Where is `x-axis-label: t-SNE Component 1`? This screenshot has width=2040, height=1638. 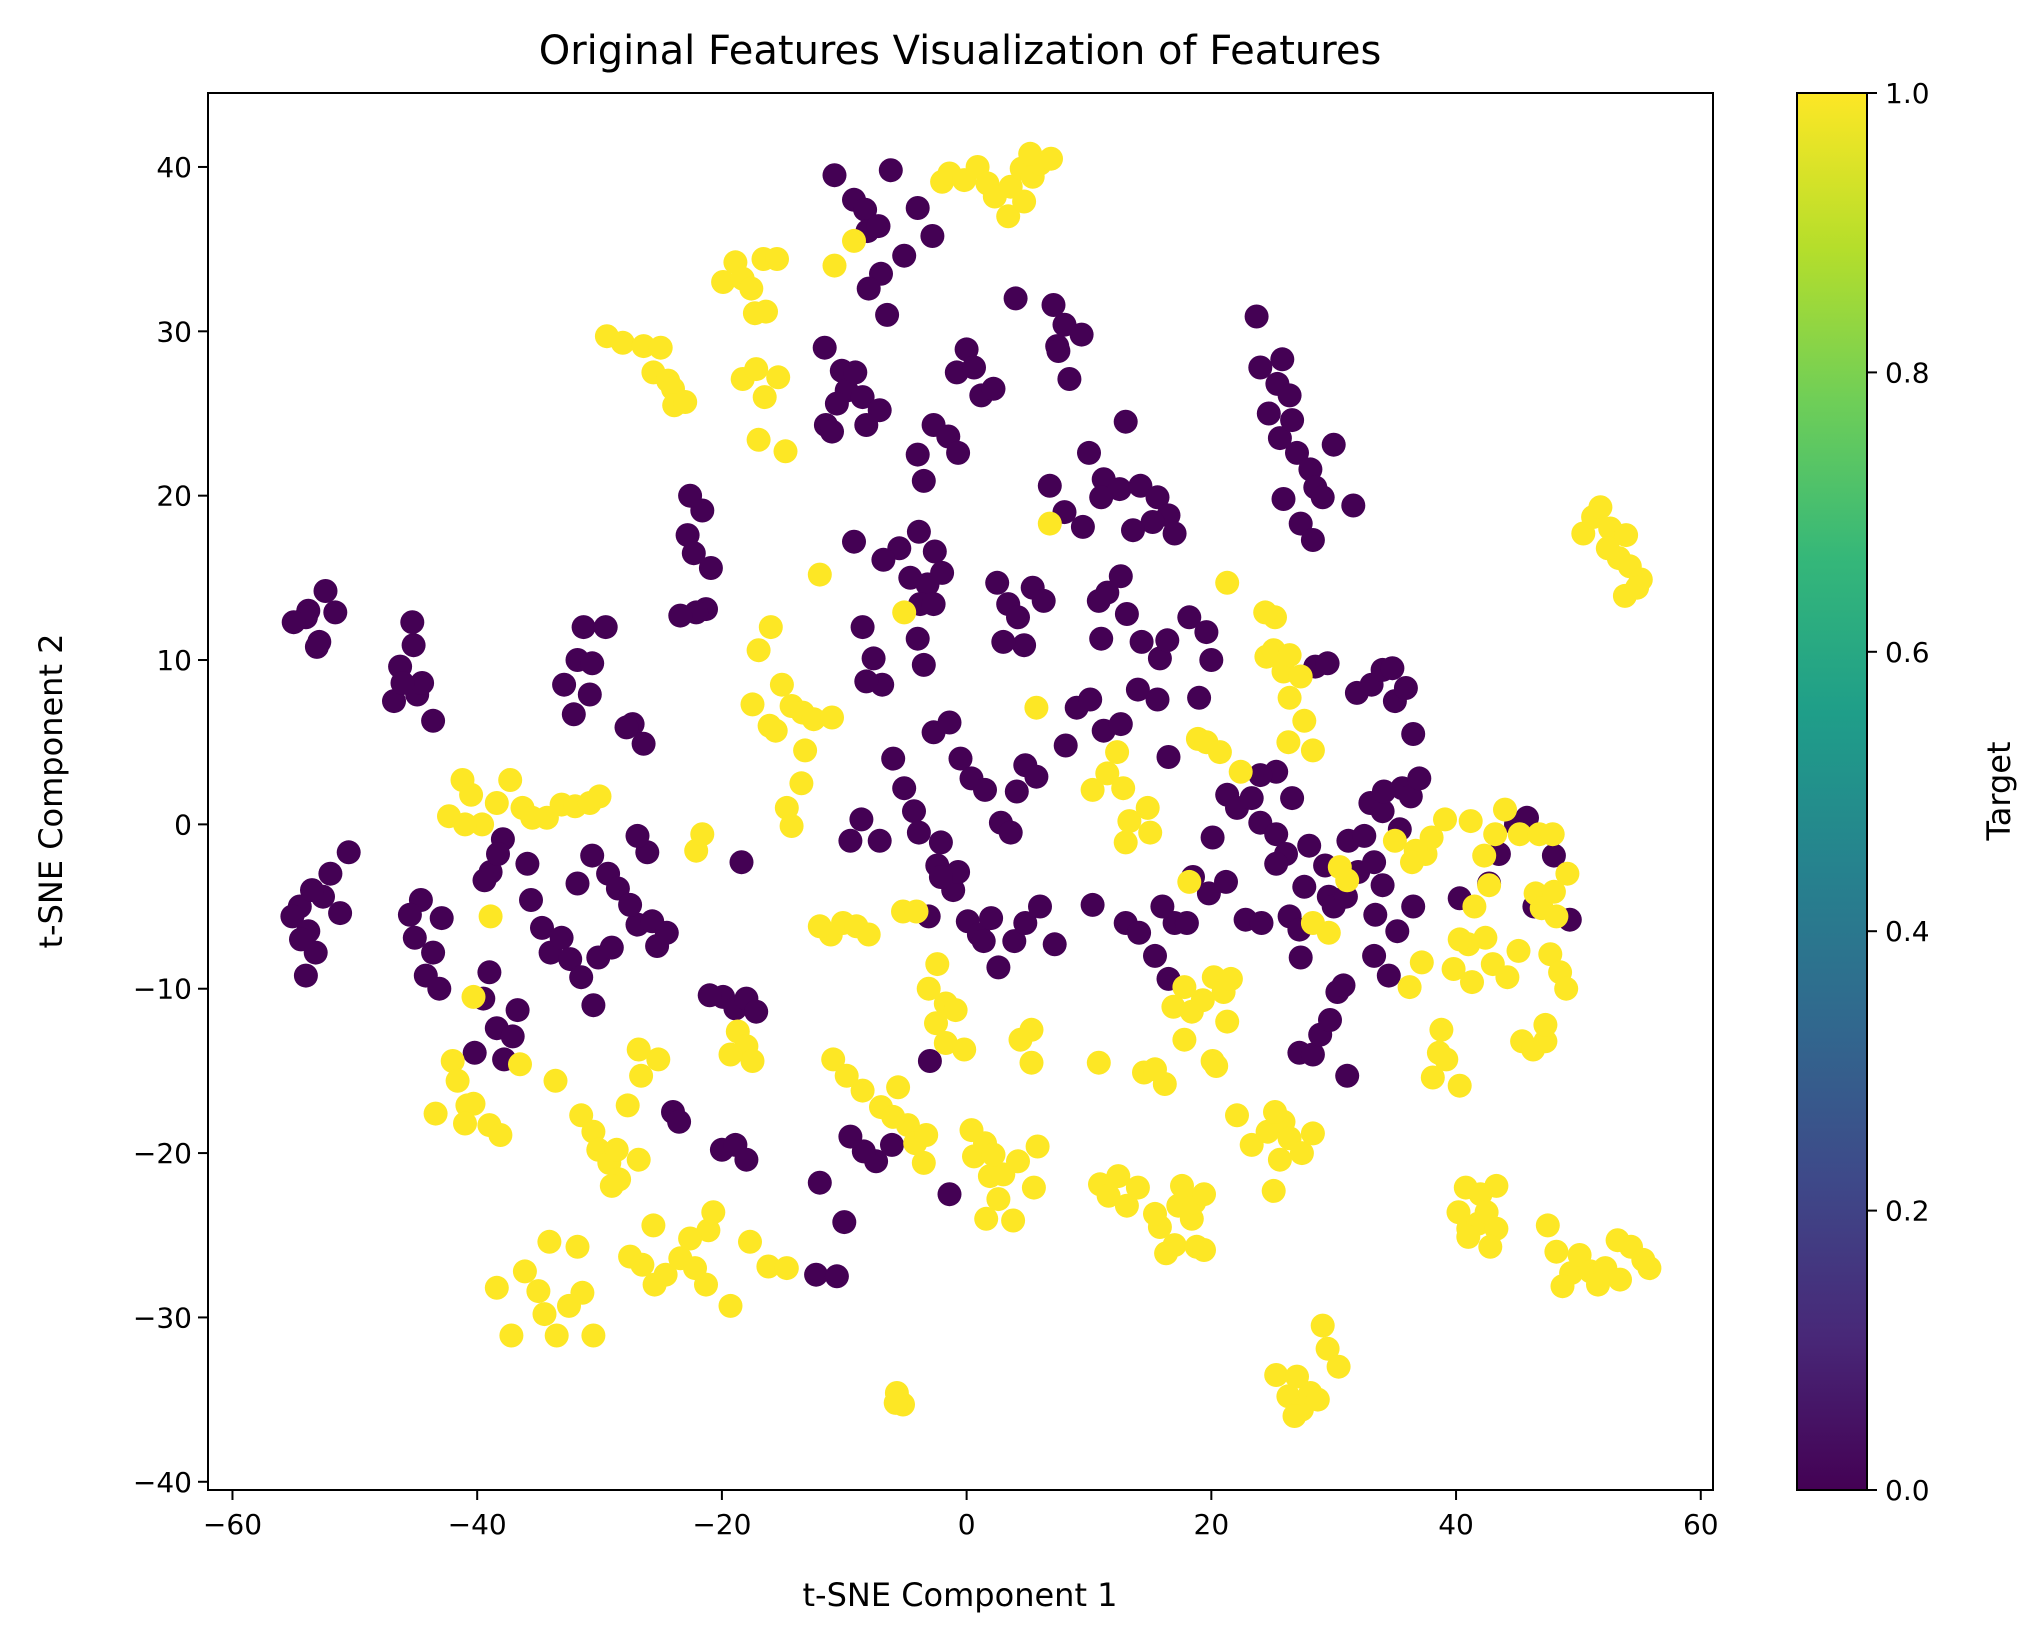 x-axis-label: t-SNE Component 1 is located at coordinates (959, 1595).